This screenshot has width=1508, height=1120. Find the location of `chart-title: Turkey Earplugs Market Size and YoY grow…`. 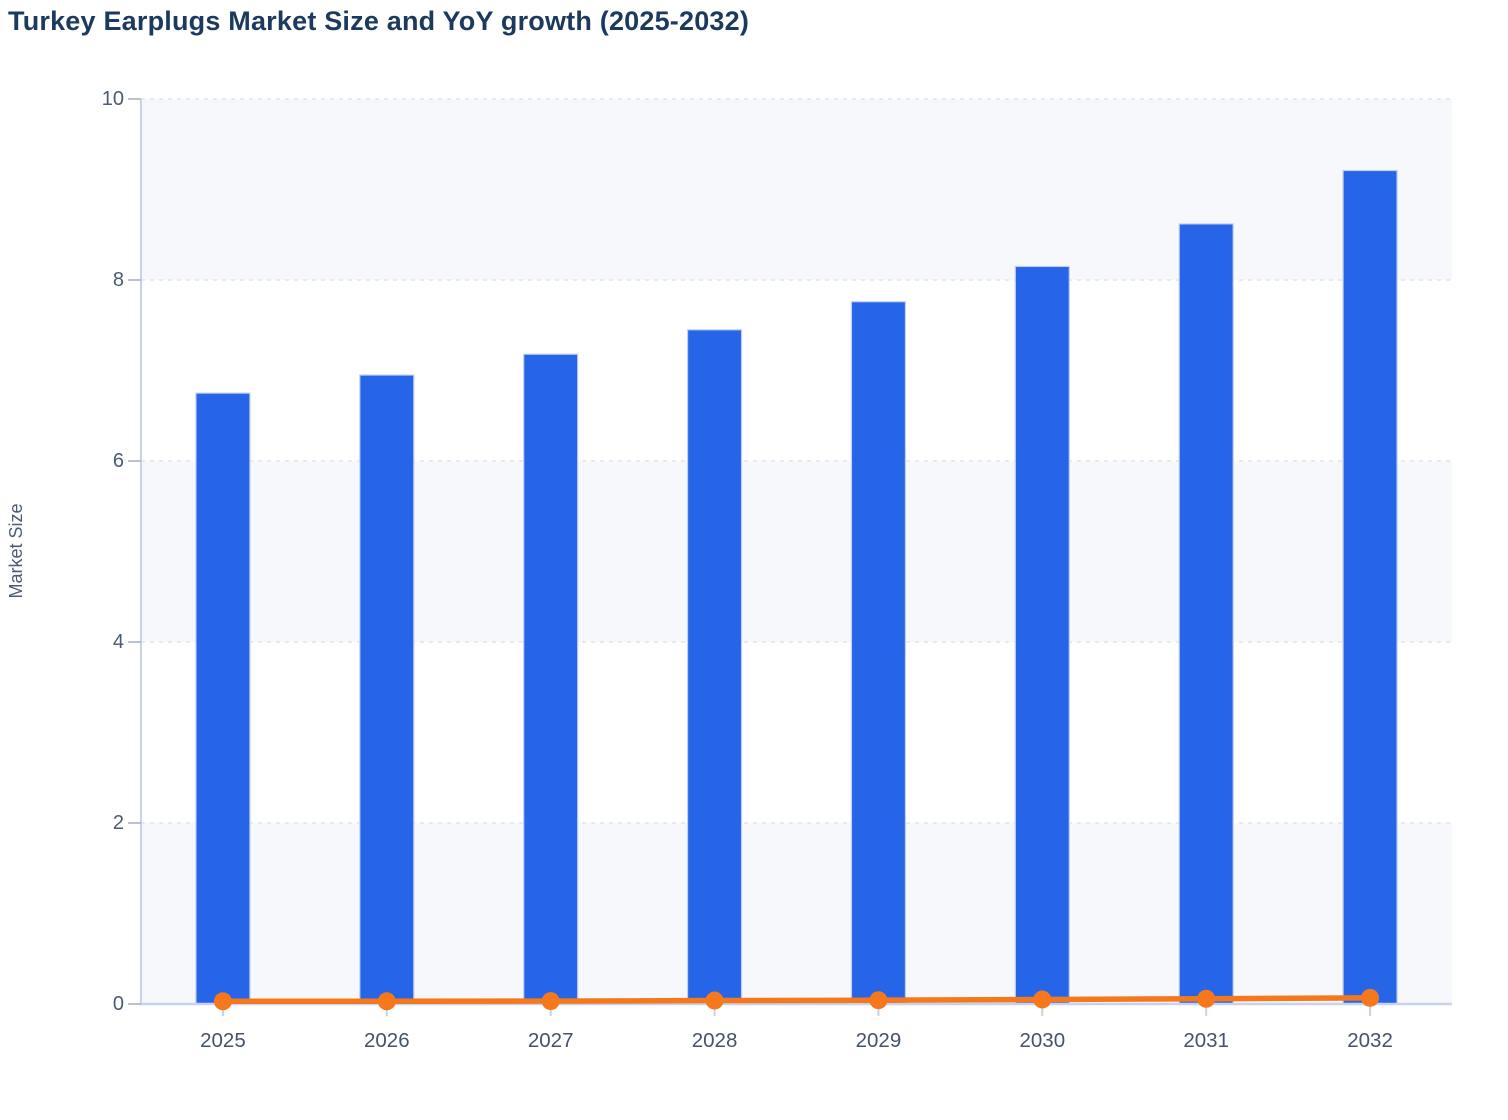

chart-title: Turkey Earplugs Market Size and YoY grow… is located at coordinates (379, 21).